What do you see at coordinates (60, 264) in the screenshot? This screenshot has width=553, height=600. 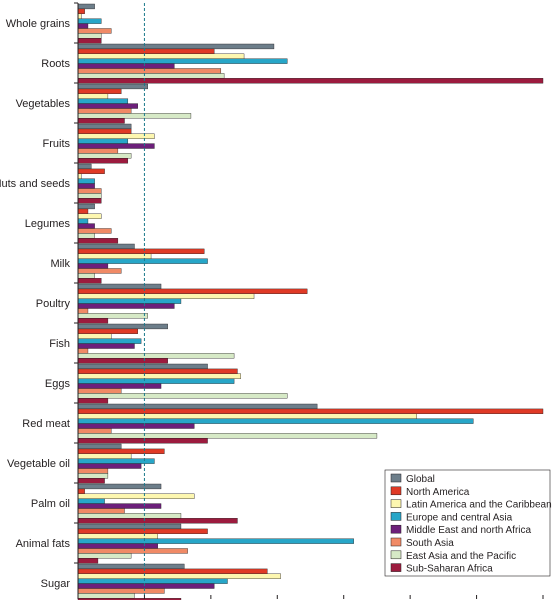 I see `category-label: Milk` at bounding box center [60, 264].